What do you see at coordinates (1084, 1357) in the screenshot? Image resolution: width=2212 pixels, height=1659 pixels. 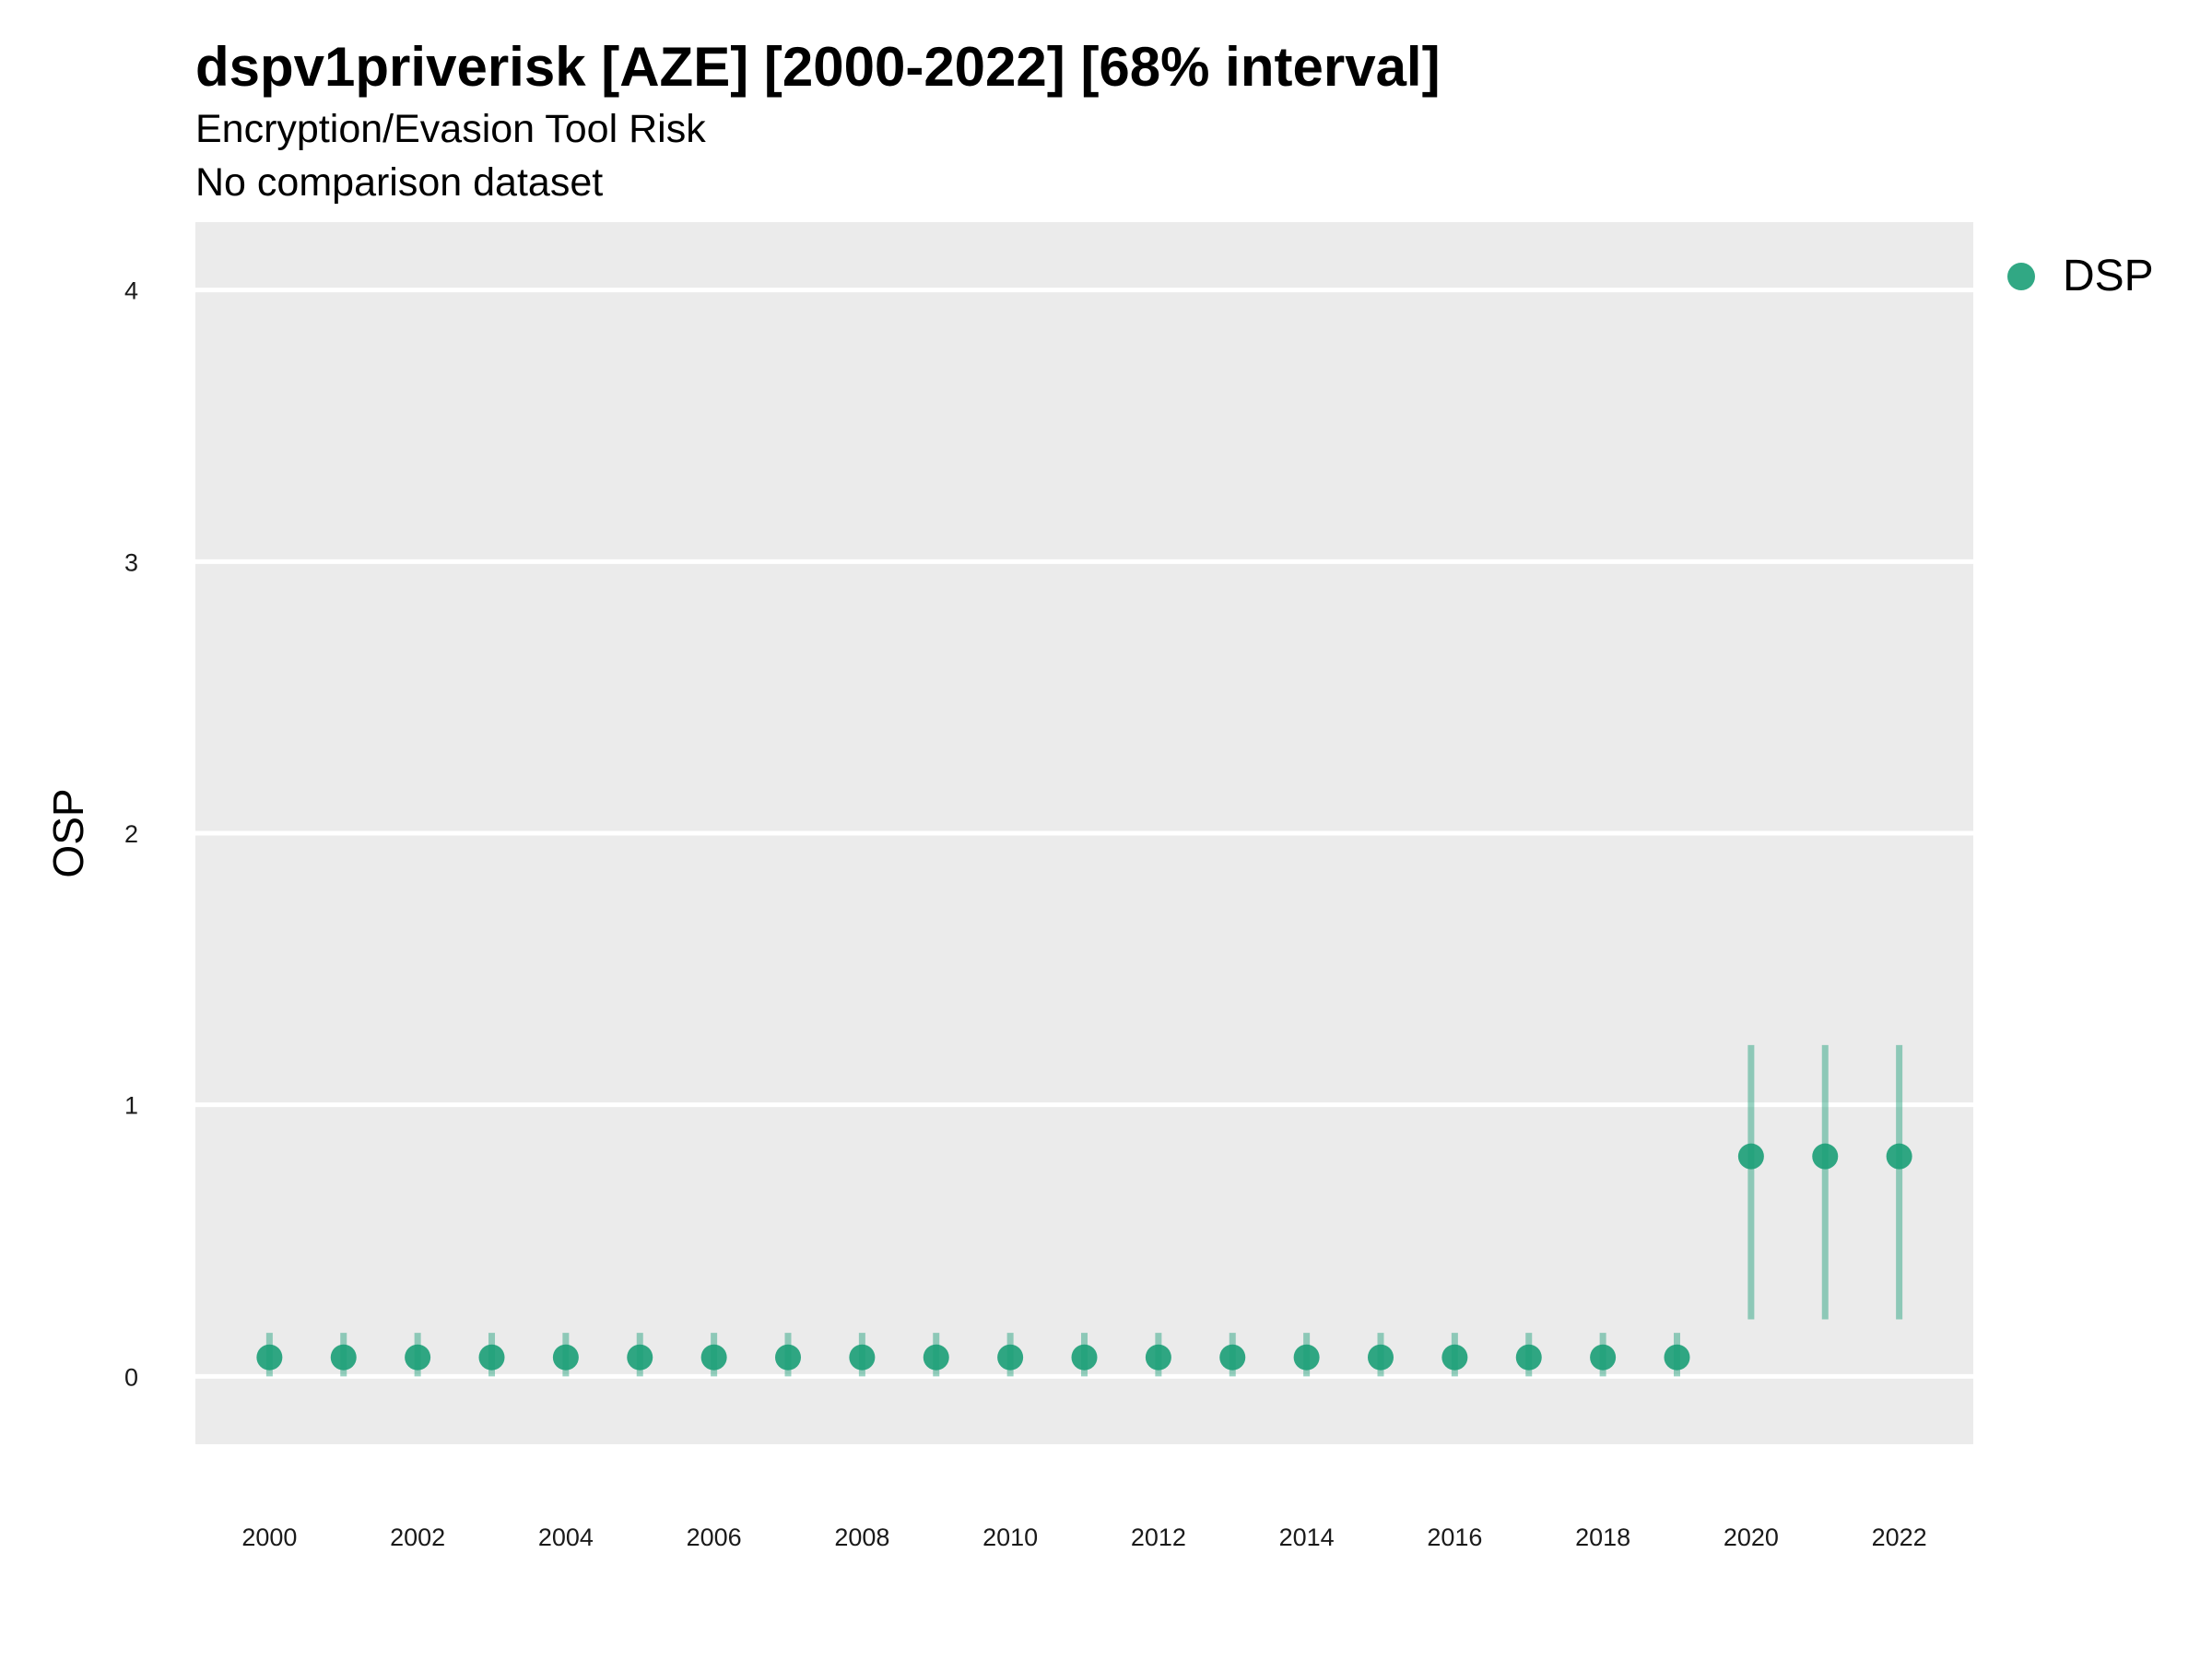 I see `data-point-2011` at bounding box center [1084, 1357].